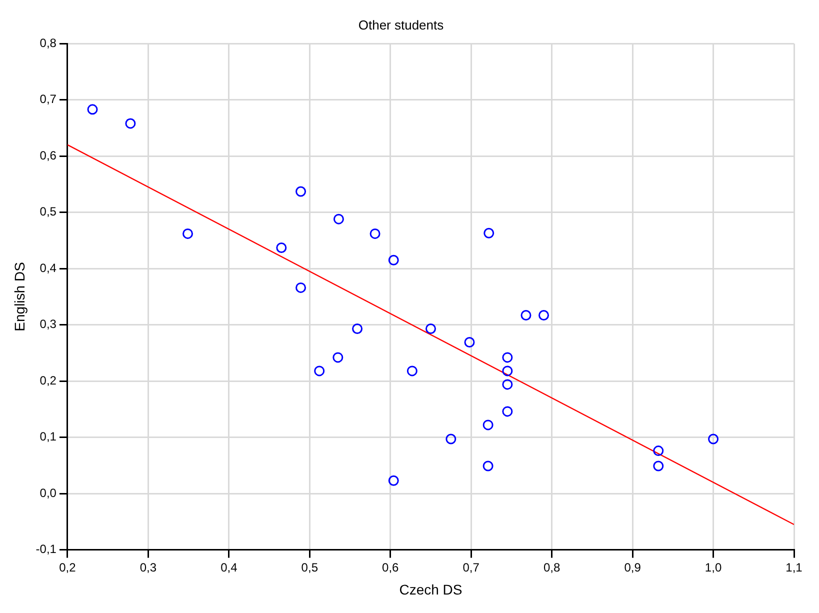 This screenshot has height=613, width=819. I want to click on x-tick-label: 0,7, so click(471, 567).